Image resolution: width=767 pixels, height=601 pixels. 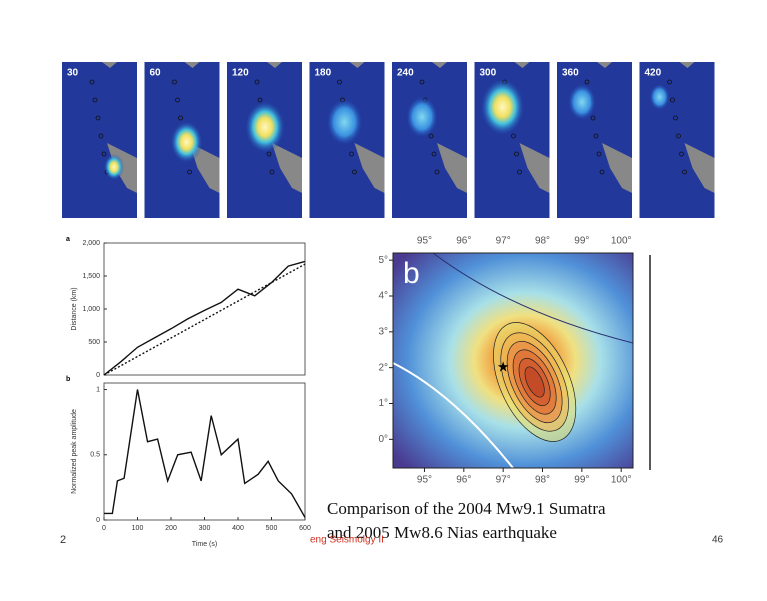 I want to click on x-tick-label: 200, so click(x=171, y=528).